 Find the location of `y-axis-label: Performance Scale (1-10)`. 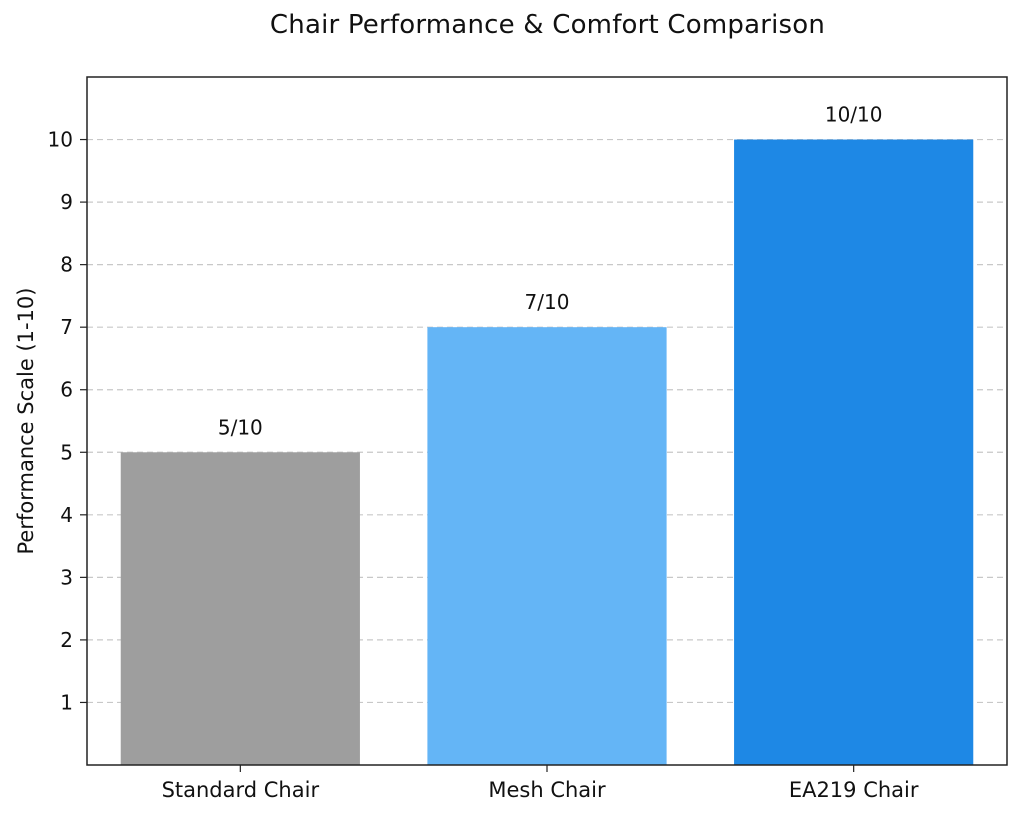

y-axis-label: Performance Scale (1-10) is located at coordinates (26, 421).